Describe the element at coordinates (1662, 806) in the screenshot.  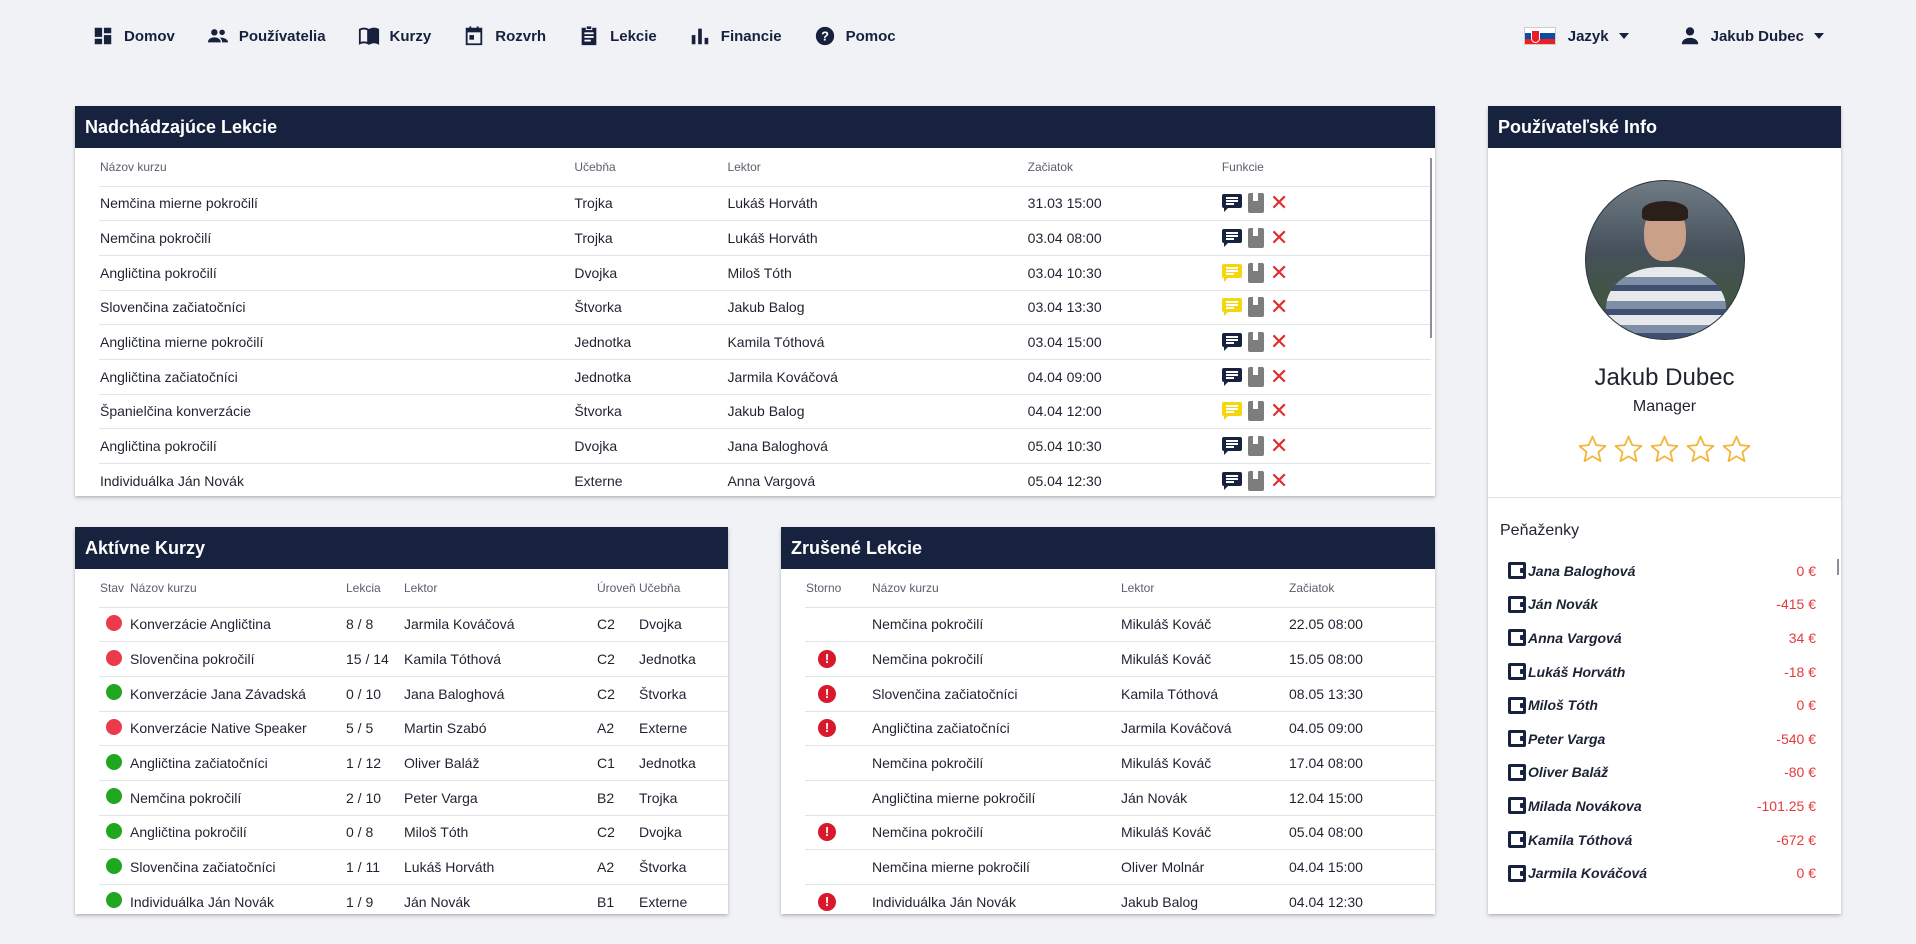
I see `wallet-row: Milada Novákova -101.25 €` at that location.